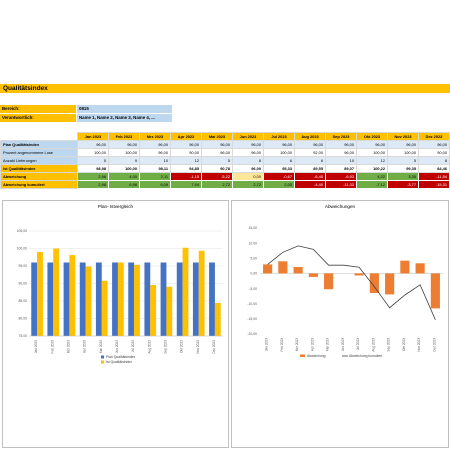 This screenshot has width=450, height=452. What do you see at coordinates (217, 169) in the screenshot?
I see `table-cell: 90,78` at bounding box center [217, 169].